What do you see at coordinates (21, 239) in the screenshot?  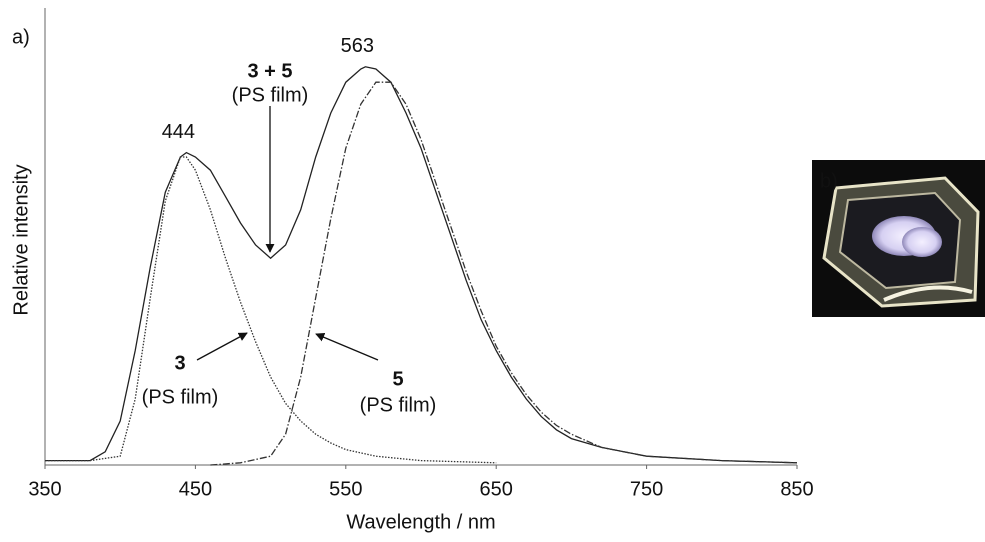 I see `y-axis-label: Relative intensity` at bounding box center [21, 239].